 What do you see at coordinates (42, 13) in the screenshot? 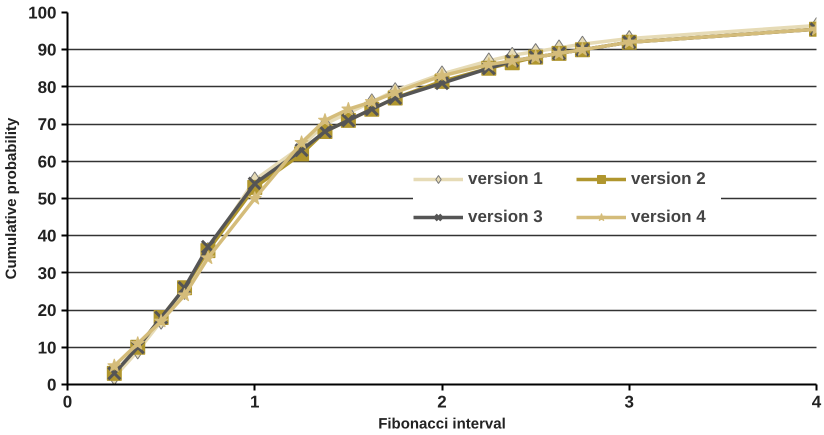
I see `y-tick-label: 100` at bounding box center [42, 13].